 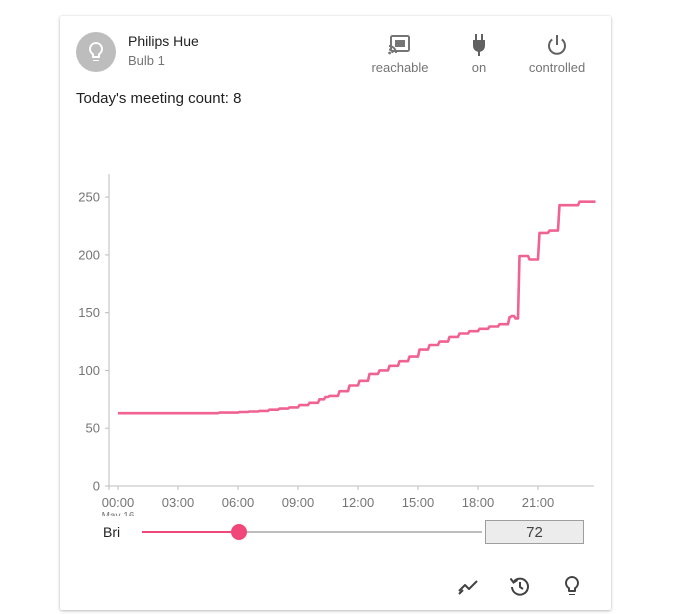 I want to click on y-tick-label: 250, so click(x=89, y=197).